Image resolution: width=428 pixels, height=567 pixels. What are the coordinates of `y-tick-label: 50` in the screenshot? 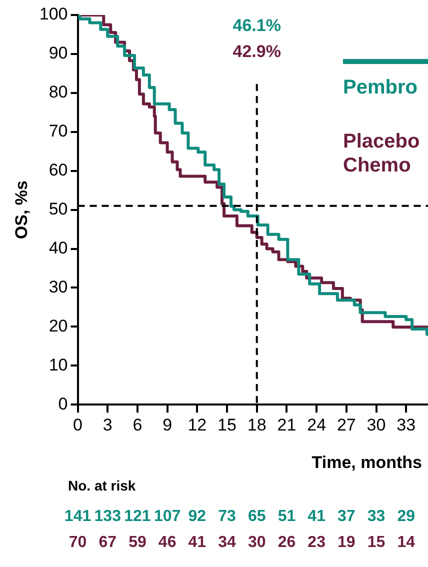 It's located at (58, 208).